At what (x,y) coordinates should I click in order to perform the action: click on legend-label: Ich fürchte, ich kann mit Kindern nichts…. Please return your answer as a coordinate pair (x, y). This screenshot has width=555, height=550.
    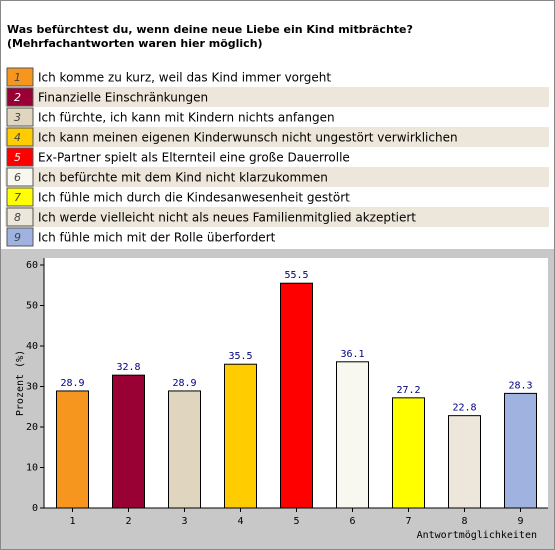
    Looking at the image, I should click on (186, 118).